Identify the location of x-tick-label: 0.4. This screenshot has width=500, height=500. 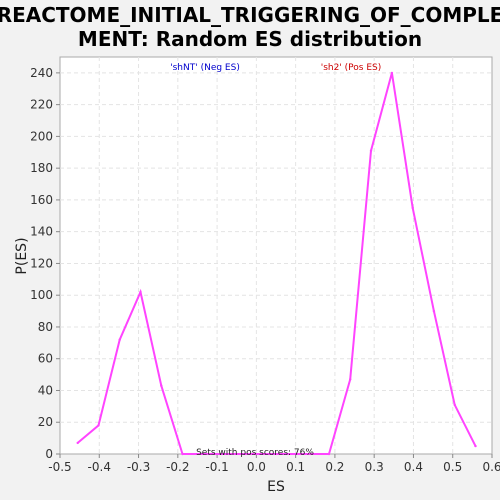
(413, 467).